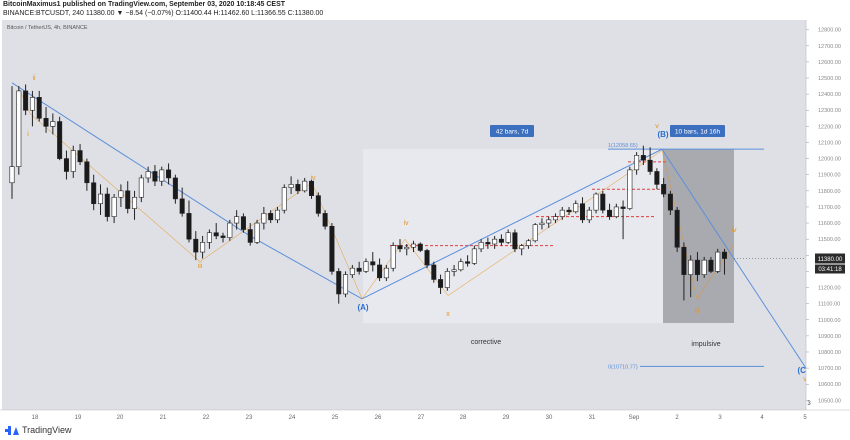 Image resolution: width=850 pixels, height=440 pixels. What do you see at coordinates (206, 418) in the screenshot?
I see `time-tick-label: 22` at bounding box center [206, 418].